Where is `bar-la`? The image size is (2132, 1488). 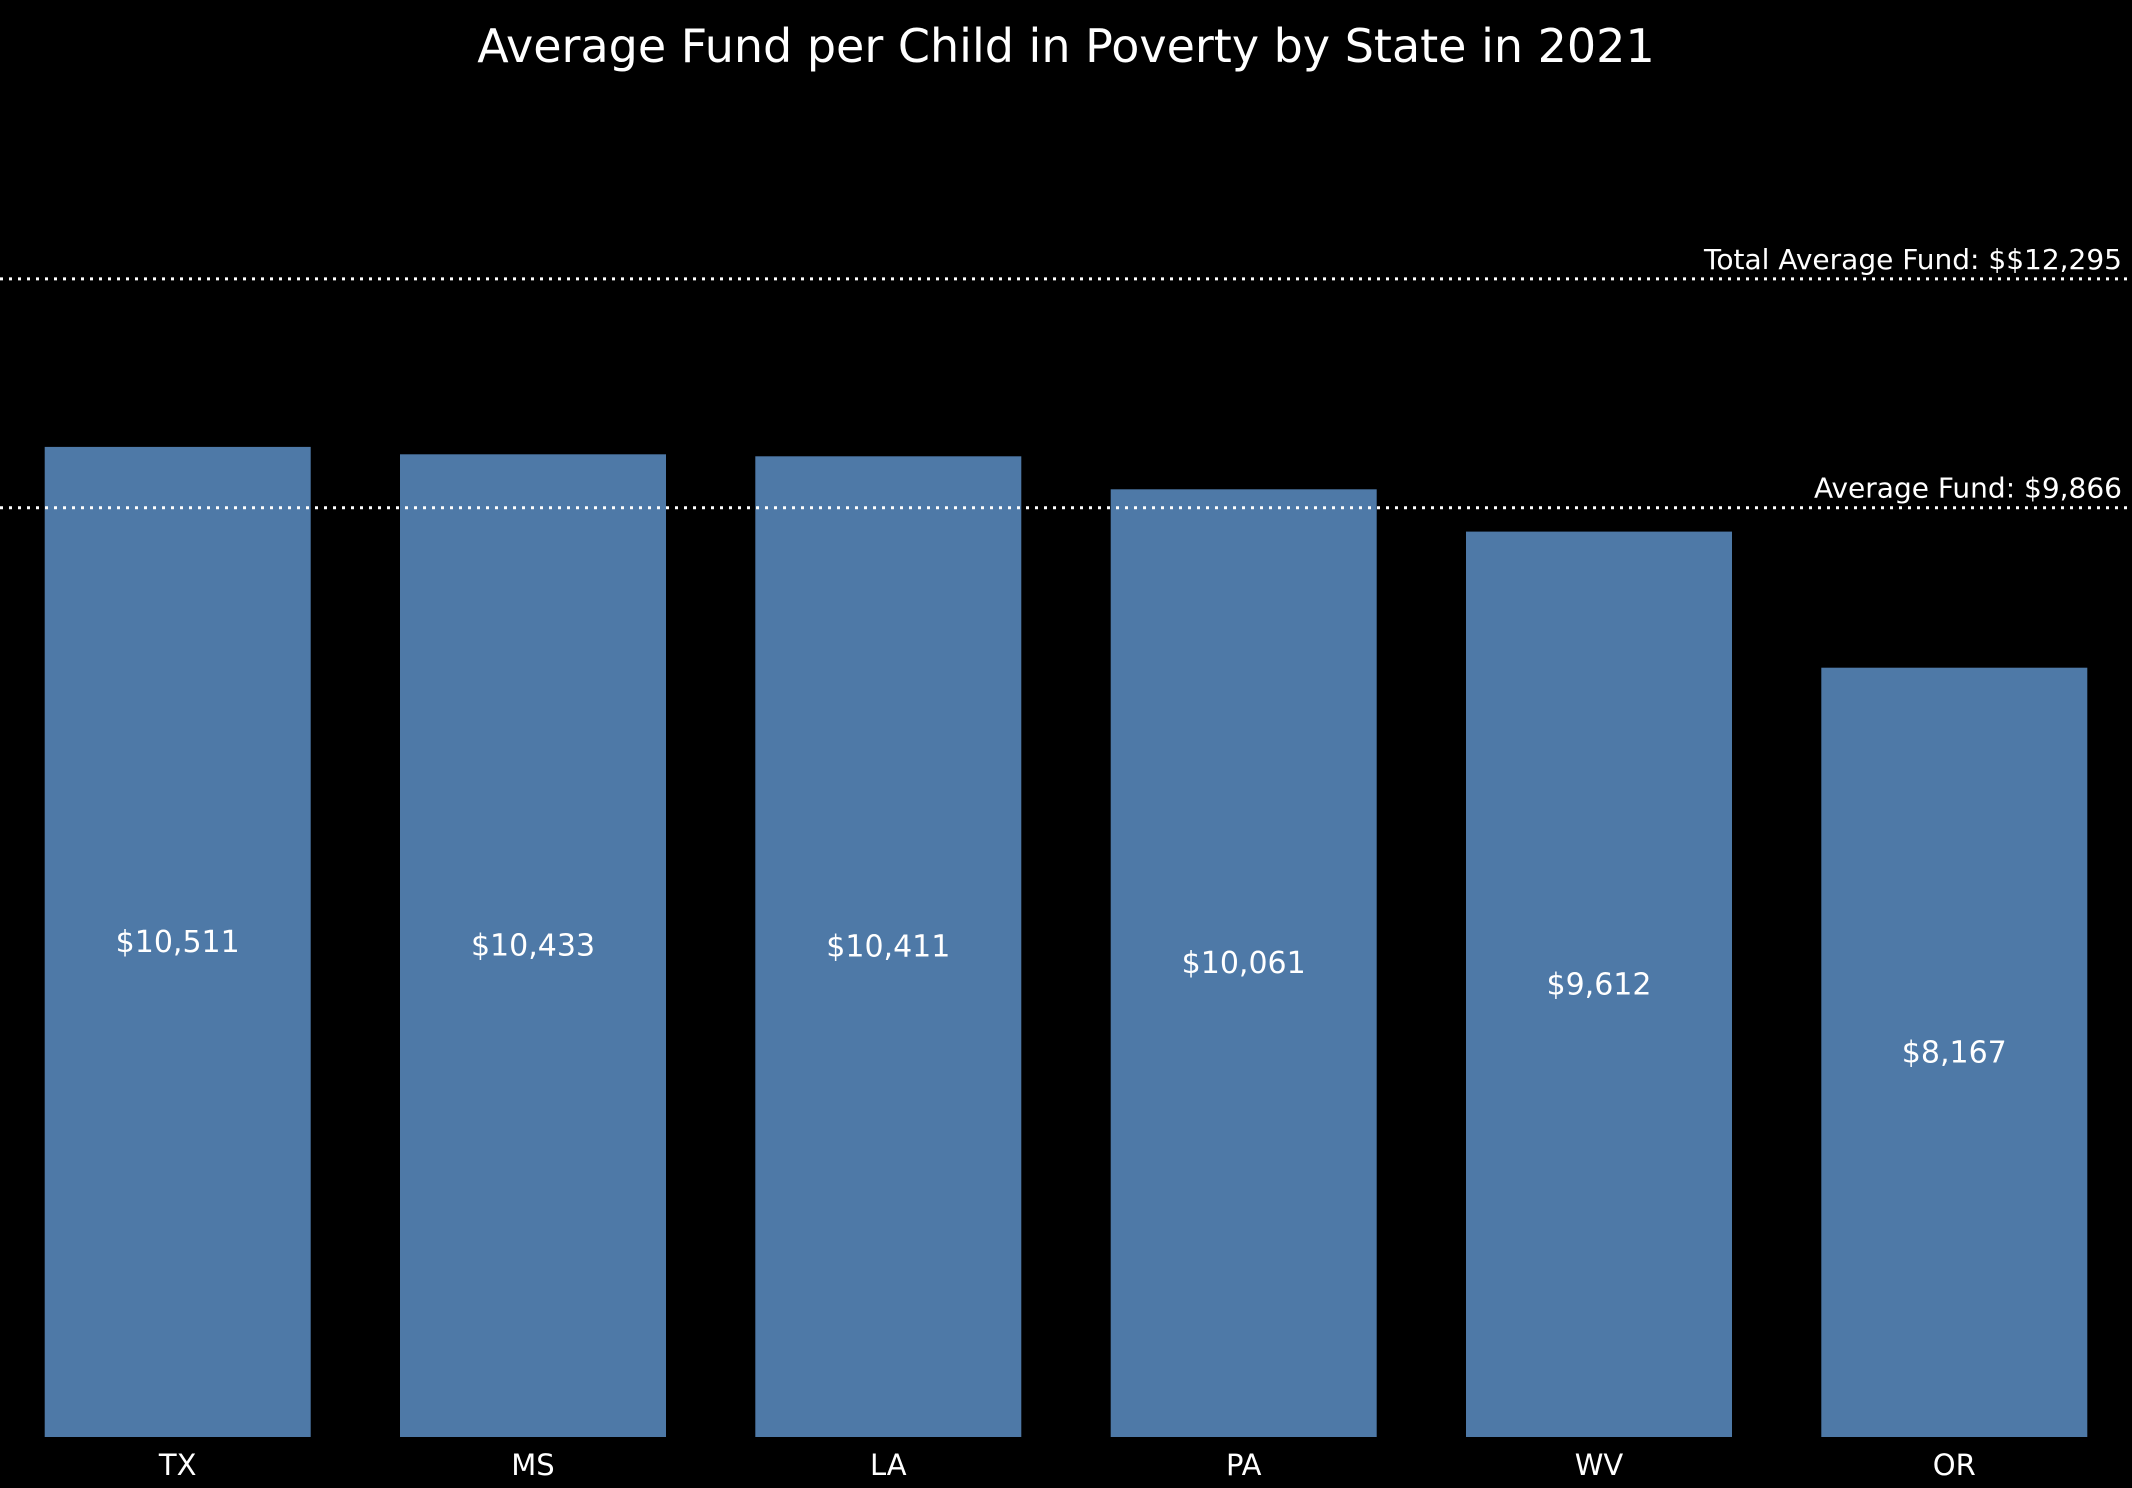
bar-la is located at coordinates (888, 946).